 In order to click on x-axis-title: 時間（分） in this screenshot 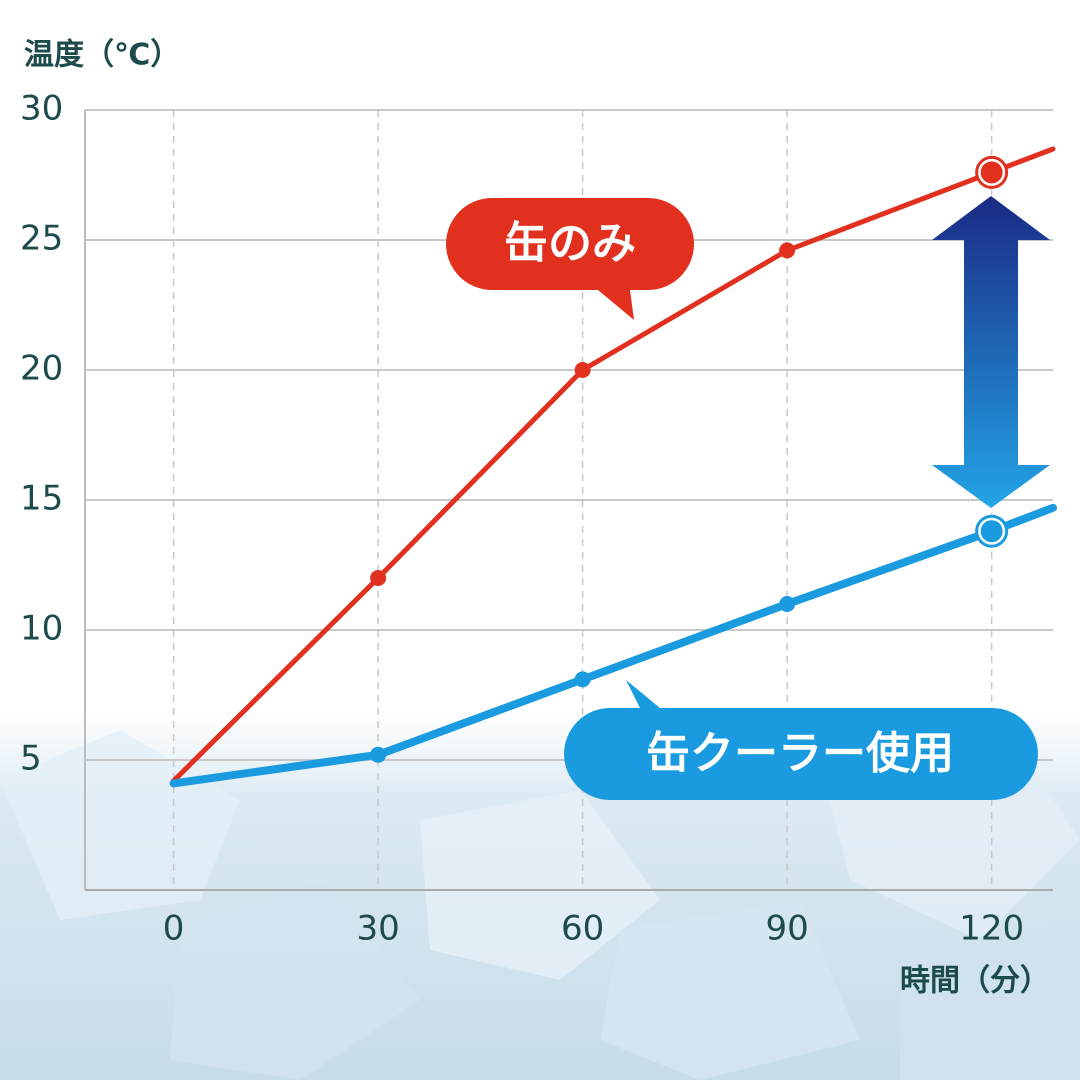, I will do `click(975, 981)`.